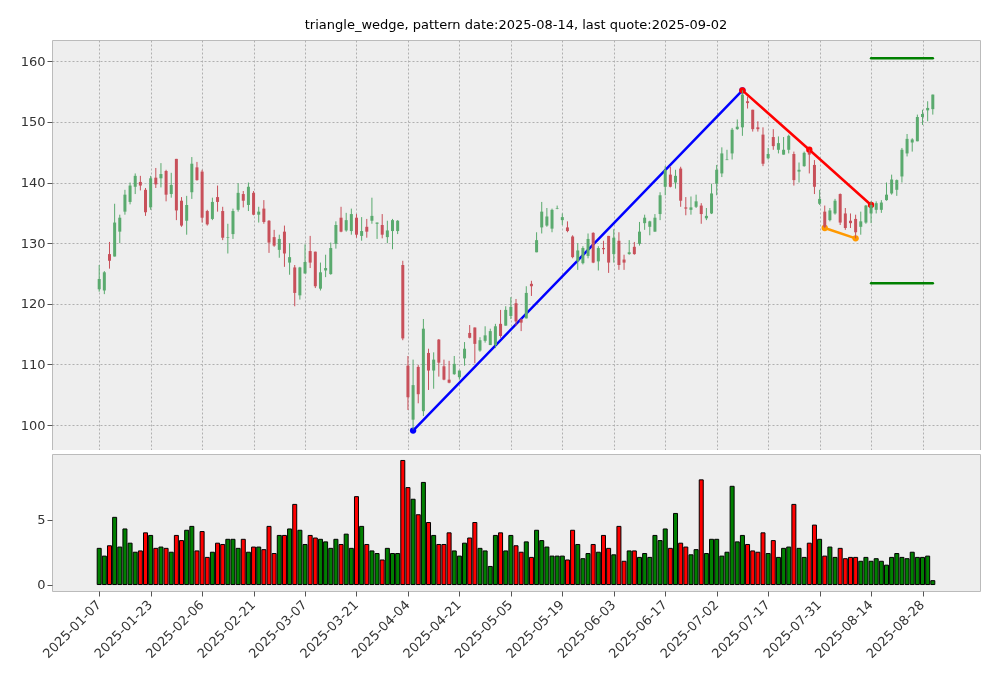 Image resolution: width=1001 pixels, height=678 pixels. Describe the element at coordinates (33, 122) in the screenshot. I see `y-tick-label: 150` at that location.